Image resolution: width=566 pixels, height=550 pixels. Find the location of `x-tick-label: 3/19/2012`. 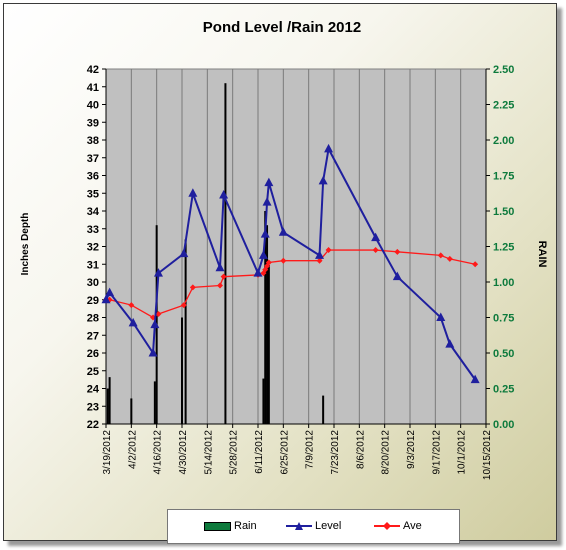

x-tick-label: 3/19/2012 is located at coordinates (107, 452).